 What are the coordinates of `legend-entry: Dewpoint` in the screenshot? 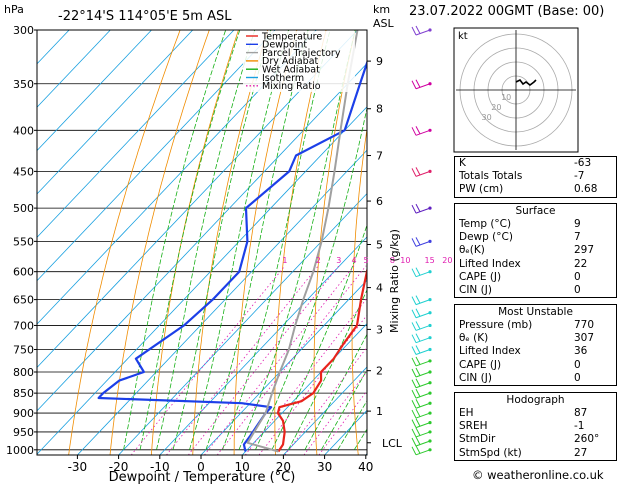 It's located at (284, 45).